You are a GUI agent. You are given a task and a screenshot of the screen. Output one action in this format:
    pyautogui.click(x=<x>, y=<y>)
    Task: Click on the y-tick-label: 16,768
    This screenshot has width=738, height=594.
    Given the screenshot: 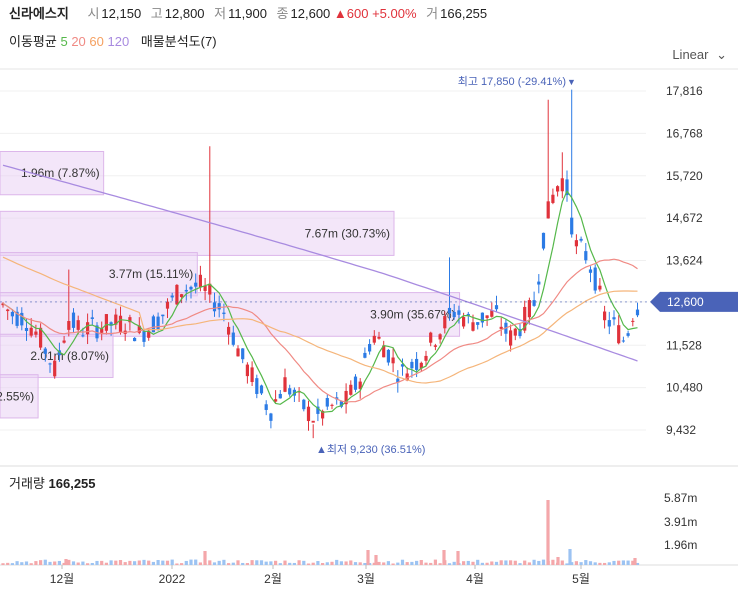 What is the action you would take?
    pyautogui.click(x=684, y=133)
    